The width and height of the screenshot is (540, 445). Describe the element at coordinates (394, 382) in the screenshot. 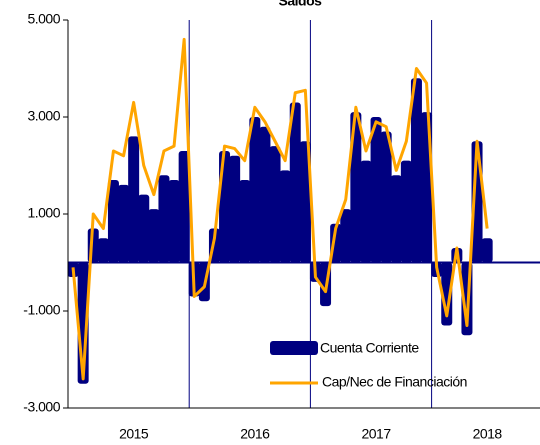

I see `legend-label: Cap/Nec de Financiación` at that location.